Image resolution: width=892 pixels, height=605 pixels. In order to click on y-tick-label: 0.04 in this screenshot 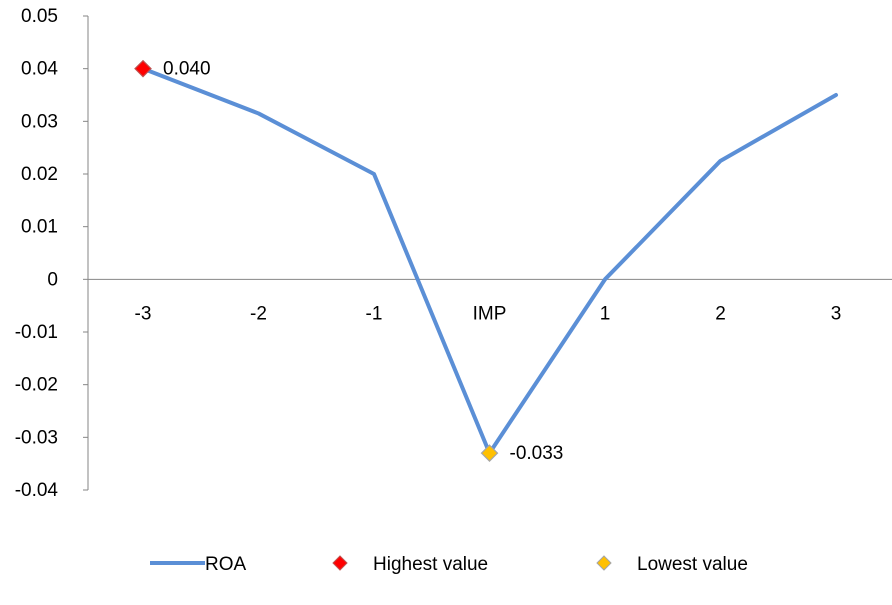, I will do `click(39, 69)`.